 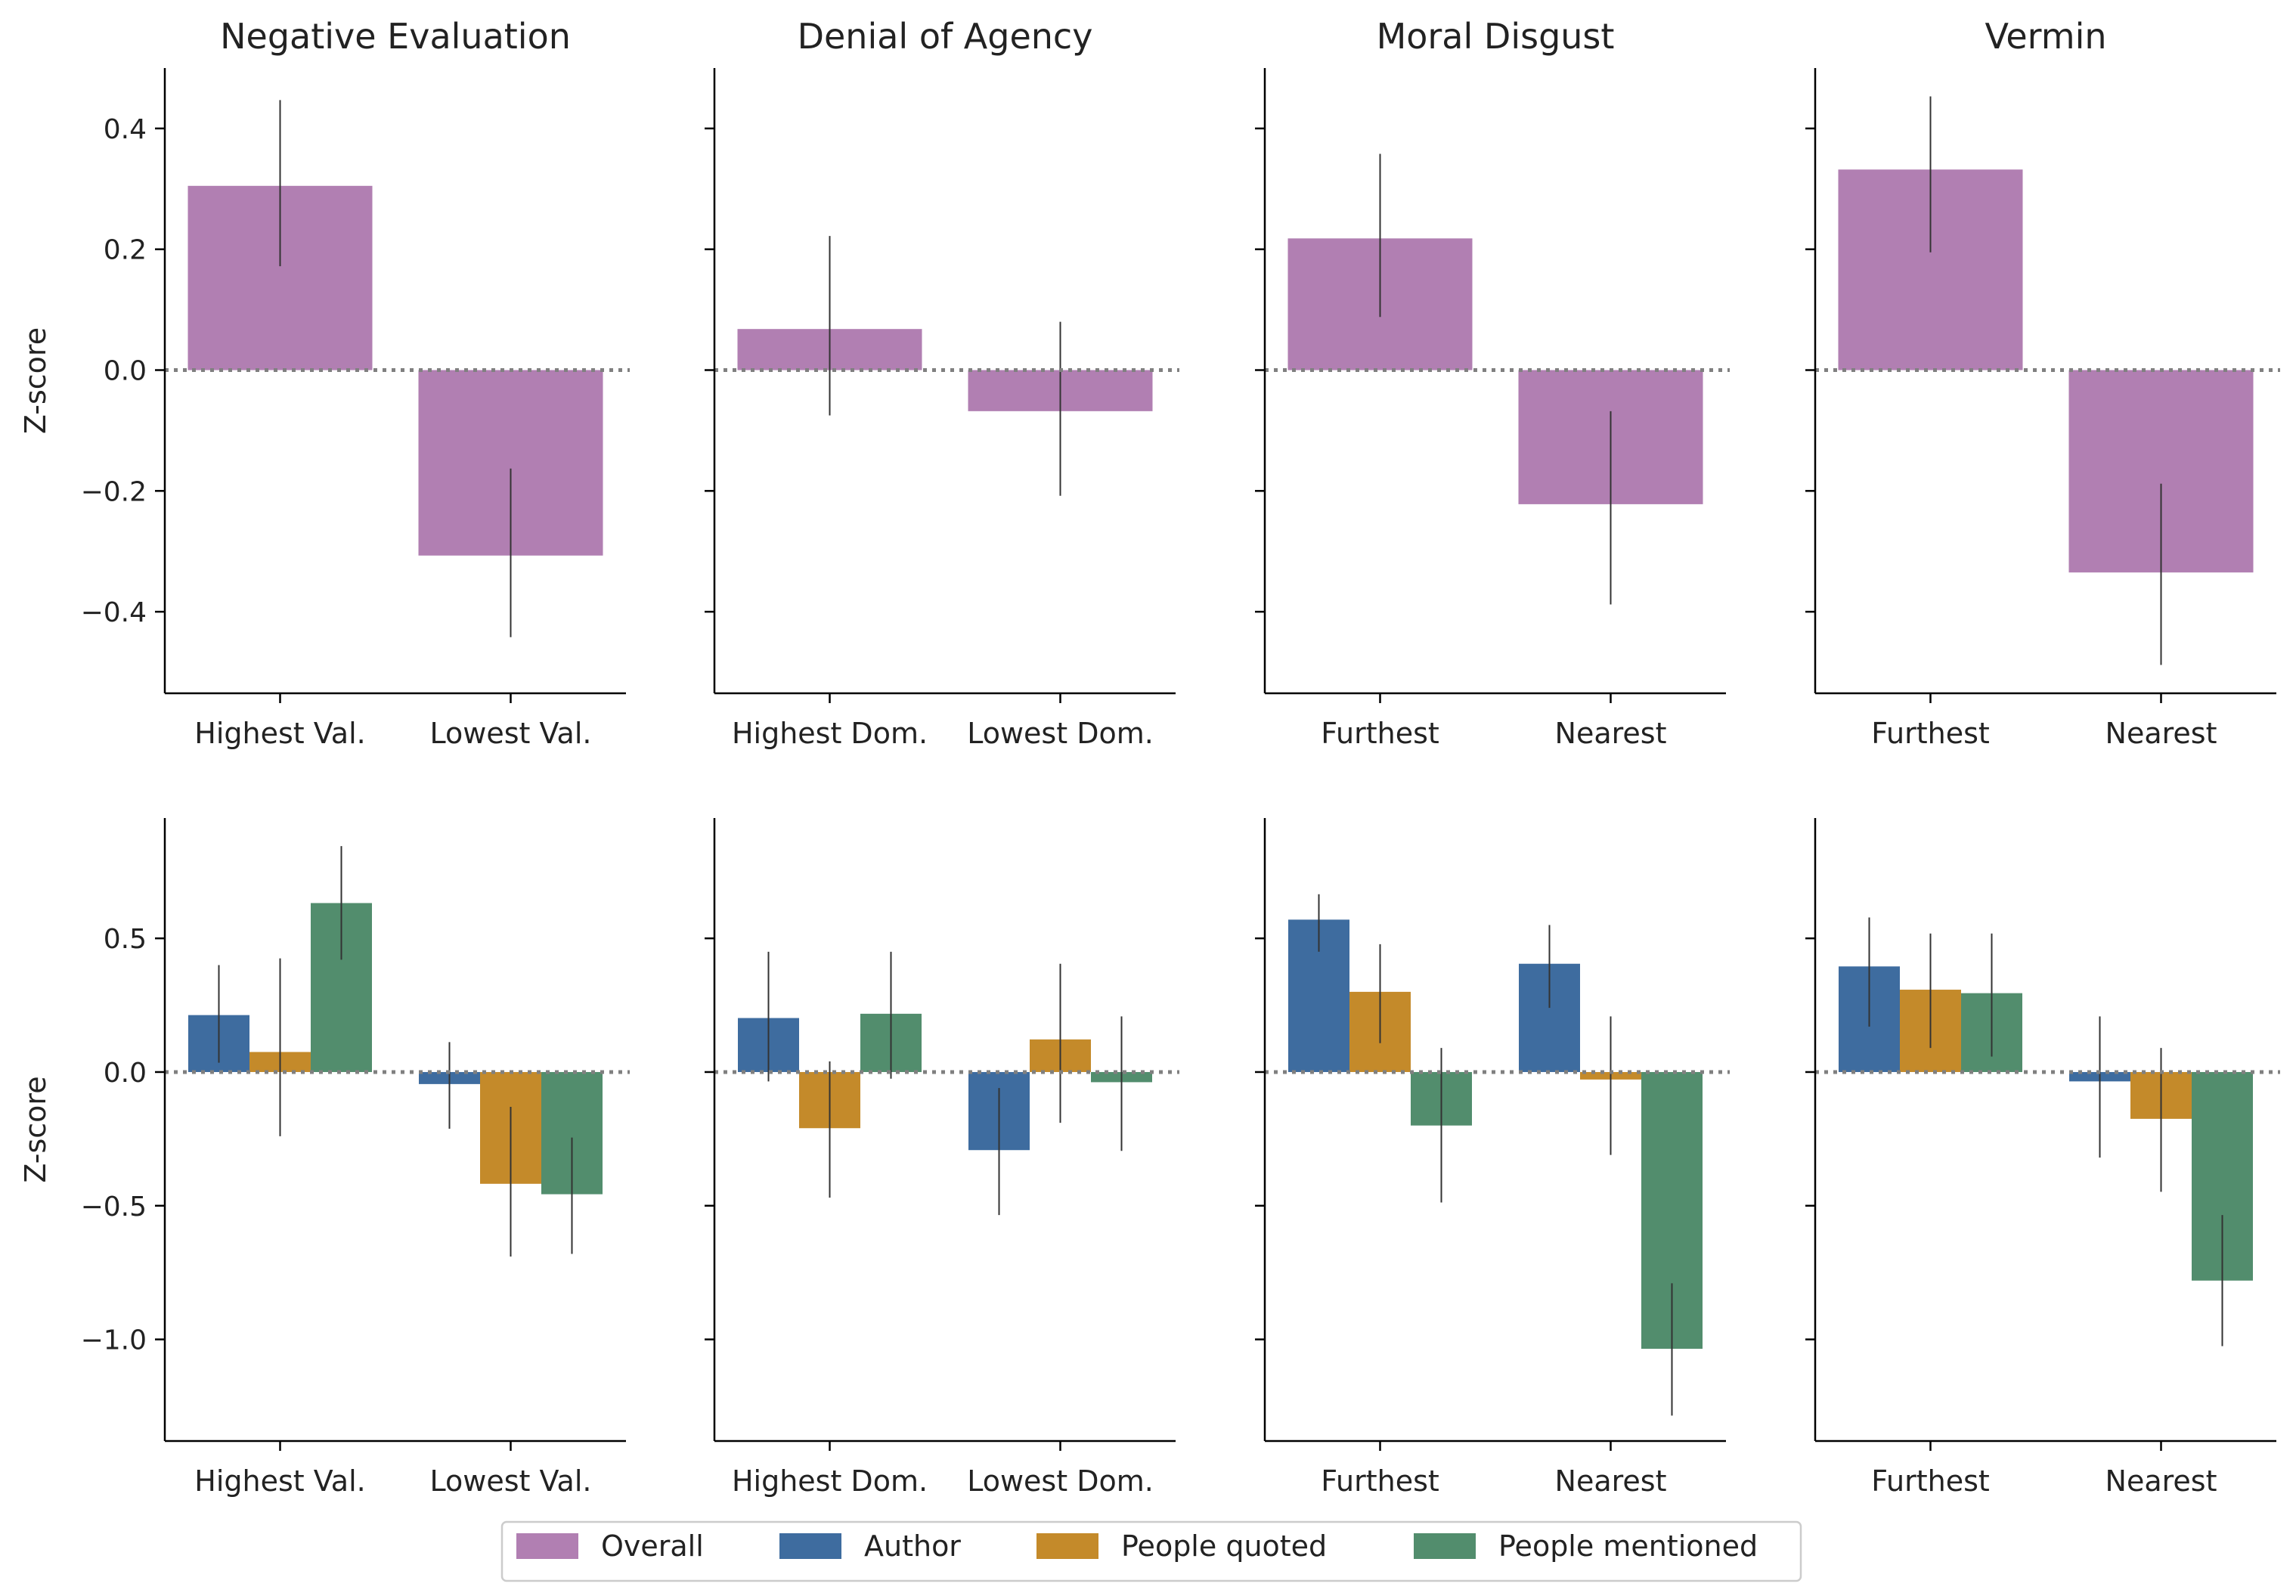 I want to click on legend-label: People mentioned, so click(x=1628, y=1546).